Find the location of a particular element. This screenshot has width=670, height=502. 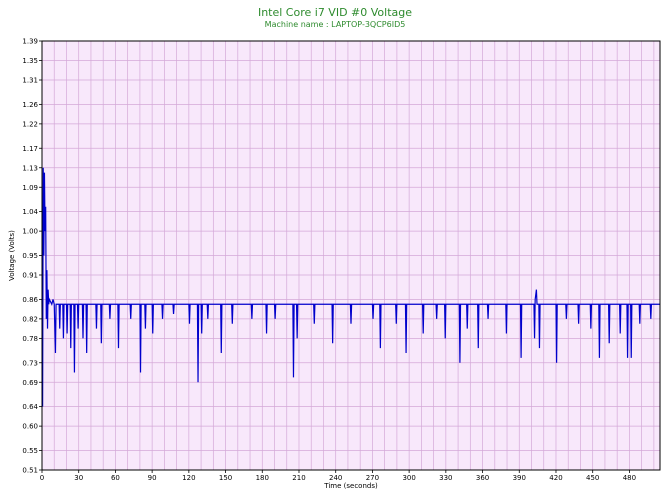

y-tick-label: 0.82 is located at coordinates (30, 319).